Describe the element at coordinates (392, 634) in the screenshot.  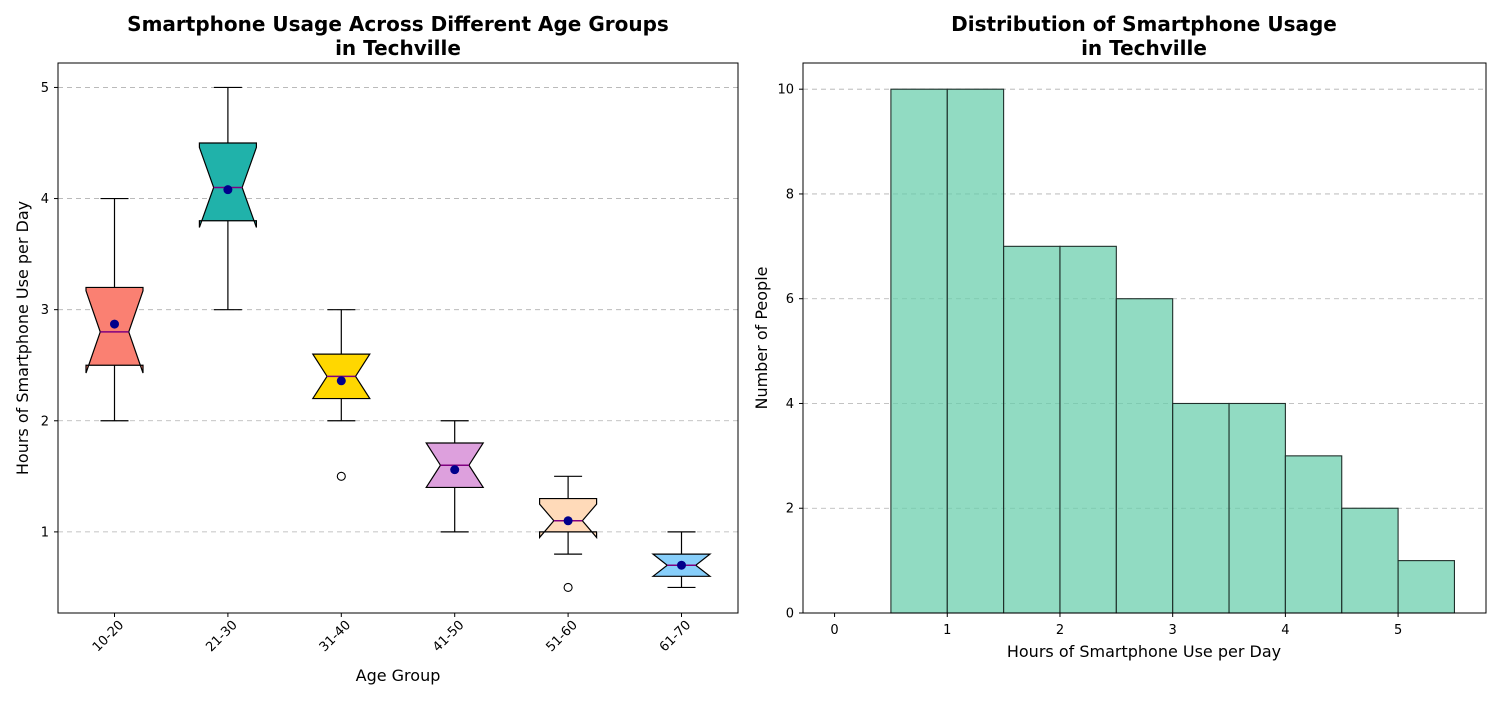
I see `boxplot-x-ticks: 10-20 21-30 31-40 41-50 51-60 61-70` at that location.